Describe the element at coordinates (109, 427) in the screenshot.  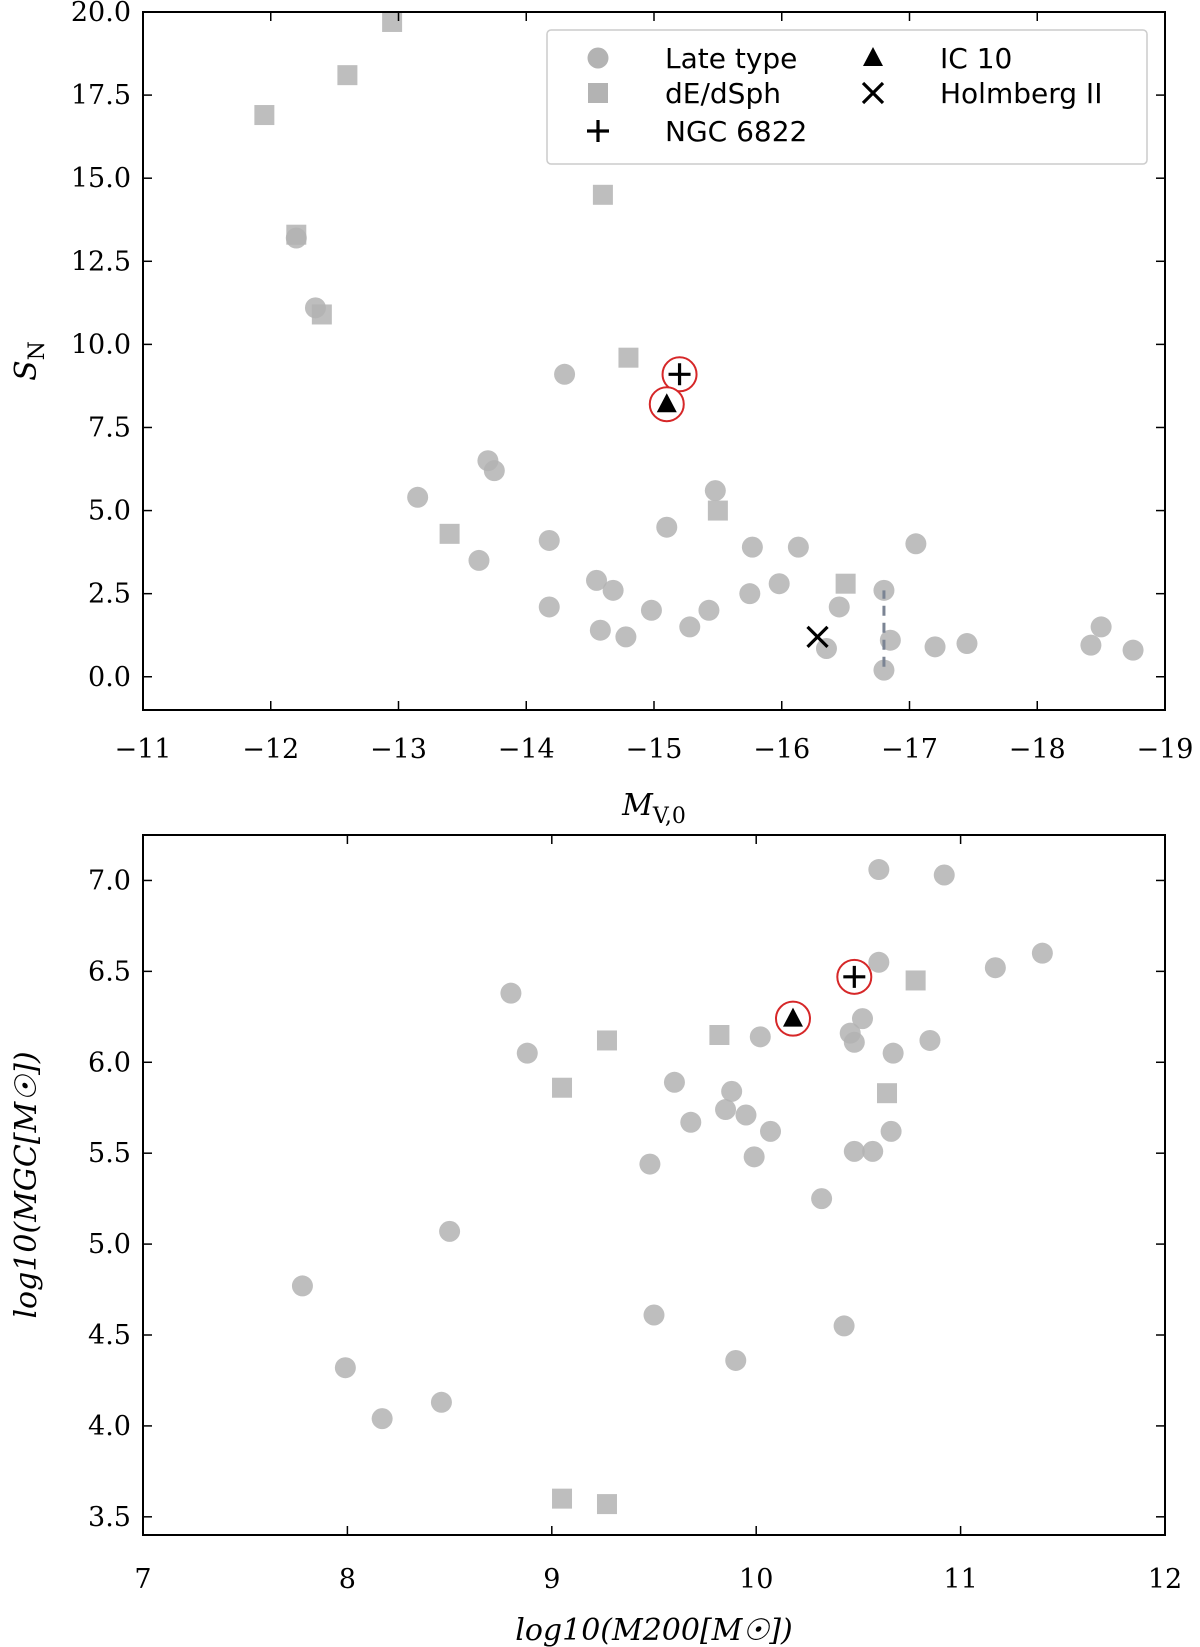
I see `y-tick-label: 7.5` at that location.